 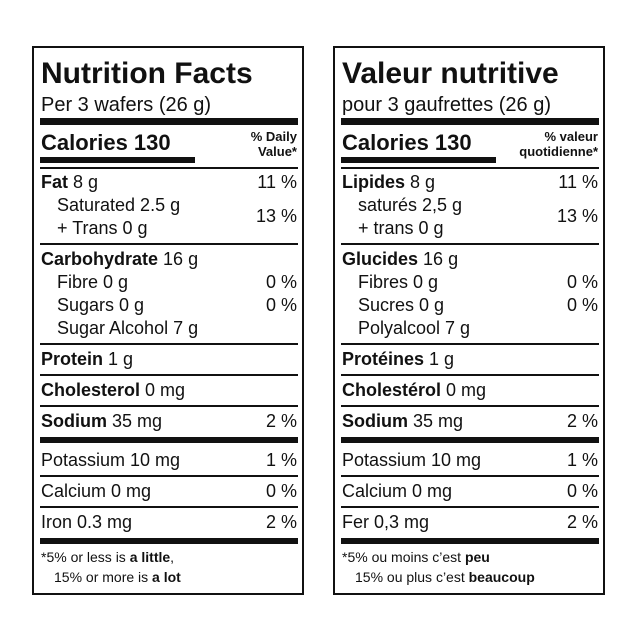 I want to click on bold-text: Glucides, so click(x=380, y=259).